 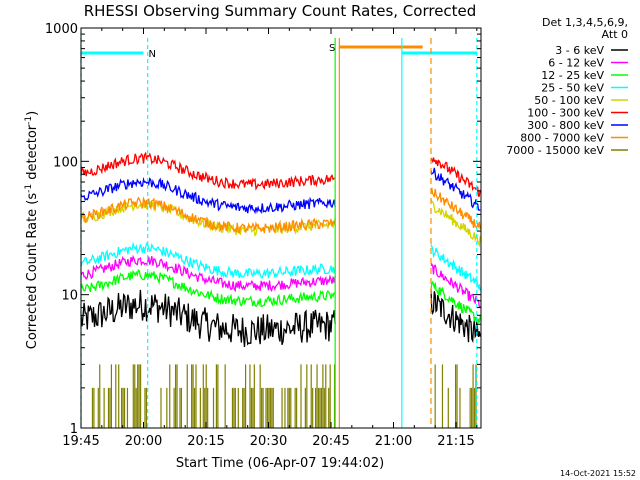 I want to click on x-tick-label-2: 20:15, so click(x=205, y=441).